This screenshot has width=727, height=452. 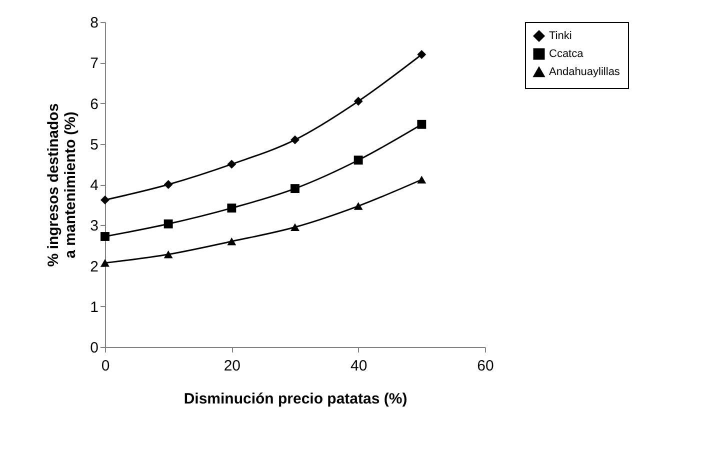 I want to click on y-tick-label: 2, so click(x=94, y=267).